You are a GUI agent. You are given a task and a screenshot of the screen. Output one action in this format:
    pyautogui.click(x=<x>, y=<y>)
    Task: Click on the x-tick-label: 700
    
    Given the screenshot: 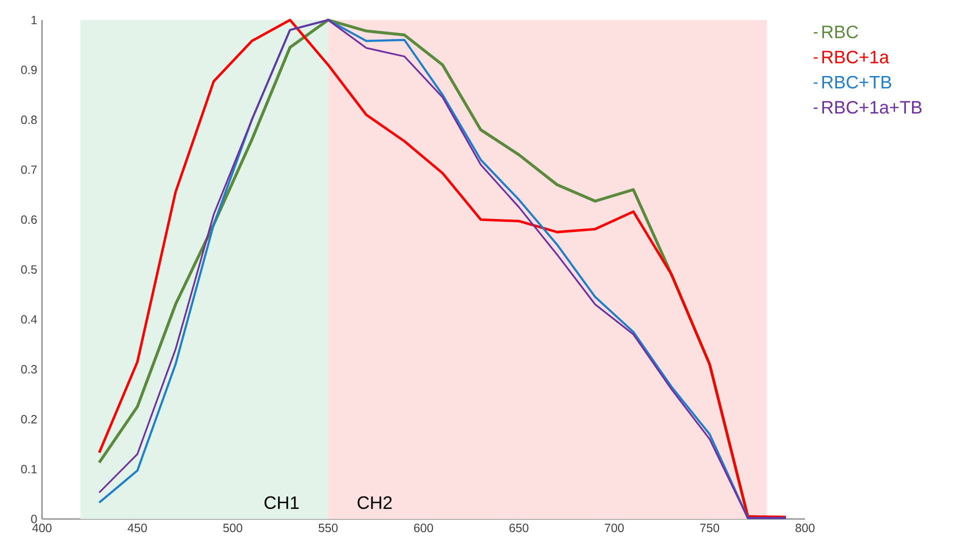 What is the action you would take?
    pyautogui.click(x=614, y=528)
    